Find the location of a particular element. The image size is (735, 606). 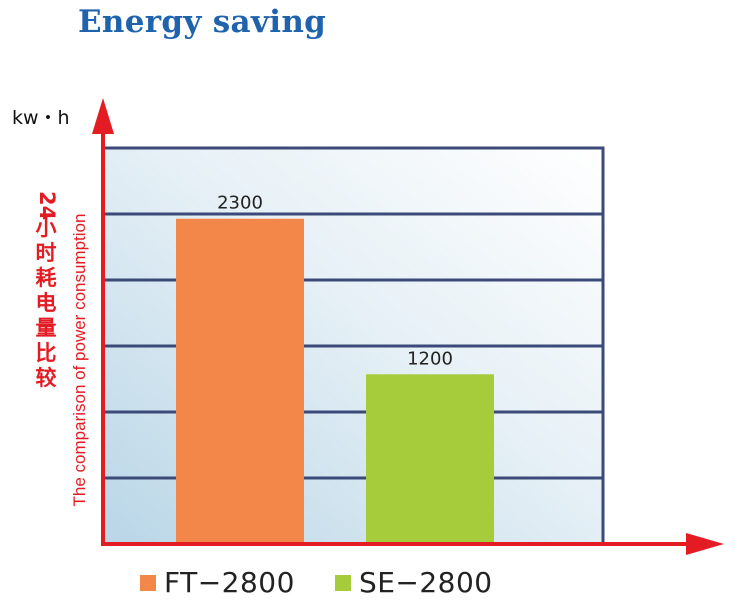

y-axis-label-chinese-char: 小 is located at coordinates (46, 228).